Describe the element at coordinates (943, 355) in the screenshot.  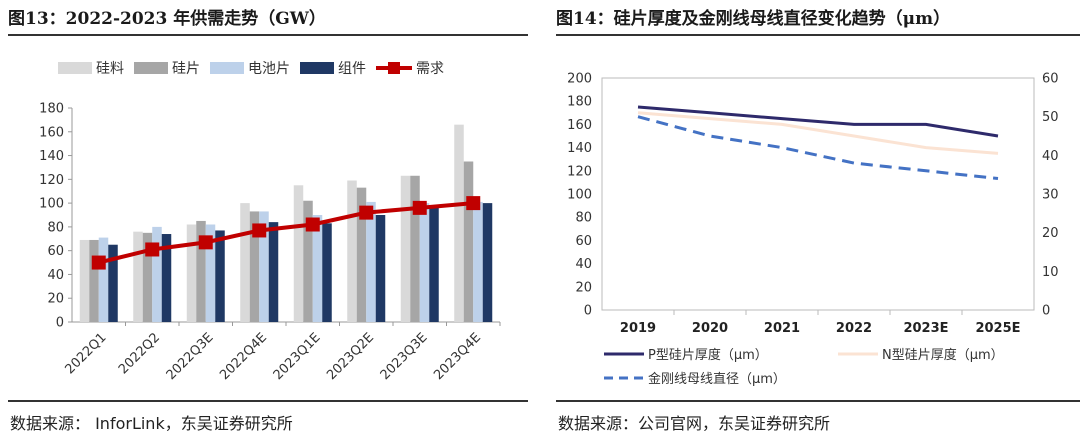
I see `legend-label-1: N型硅片厚度（μm）` at that location.